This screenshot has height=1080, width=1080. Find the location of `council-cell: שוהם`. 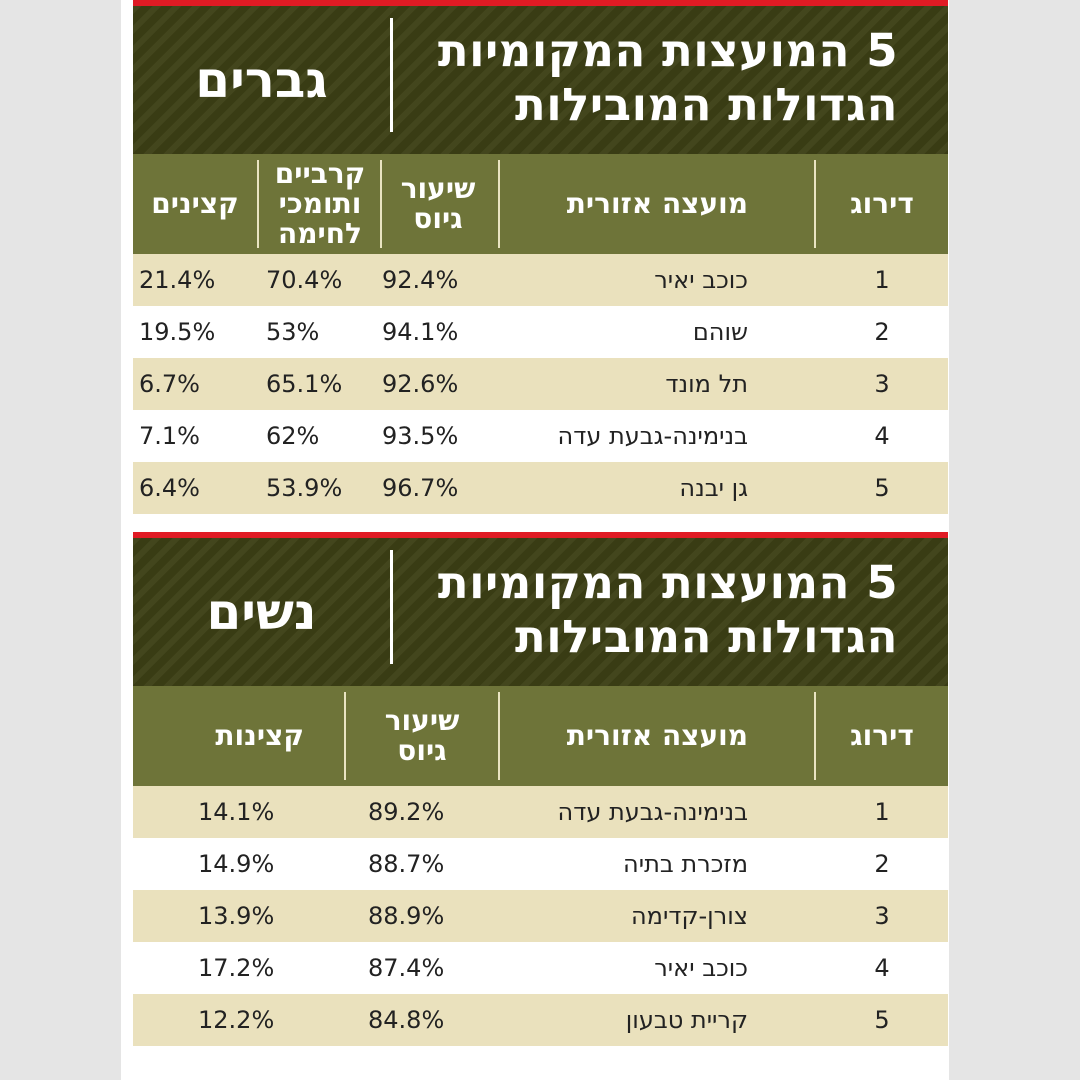

council-cell: שוהם is located at coordinates (720, 332).